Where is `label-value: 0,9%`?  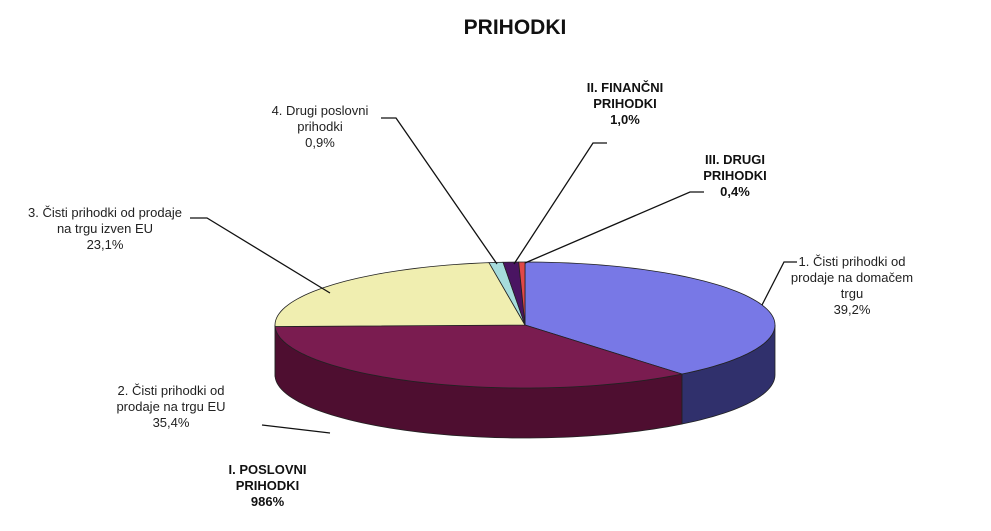 label-value: 0,9% is located at coordinates (320, 142).